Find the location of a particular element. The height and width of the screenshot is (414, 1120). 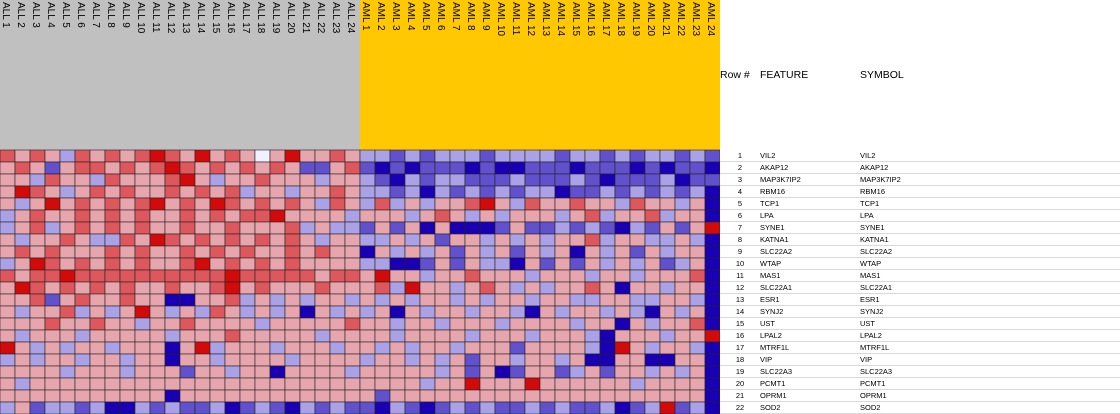

table-row: 7 SYNE1 SYNE1 is located at coordinates (920, 228).